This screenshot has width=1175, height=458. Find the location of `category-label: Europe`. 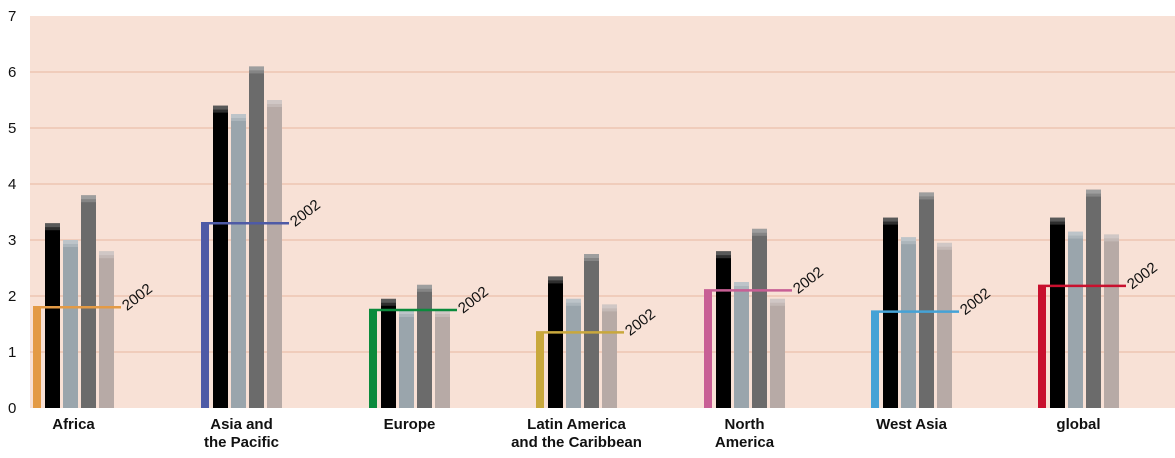

category-label: Europe is located at coordinates (410, 424).